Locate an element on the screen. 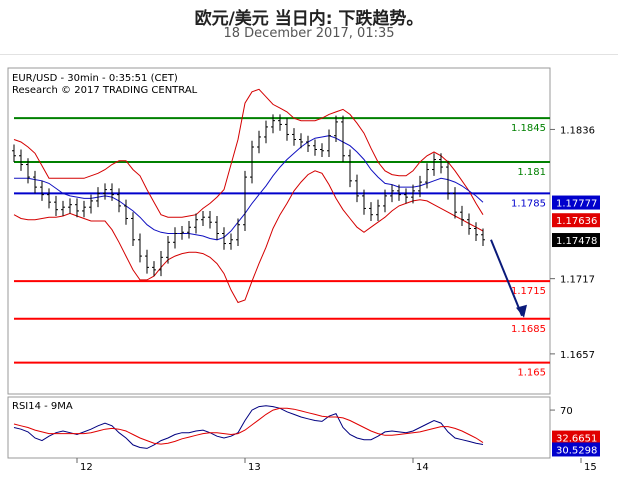  forecast-arrow is located at coordinates (508, 278).